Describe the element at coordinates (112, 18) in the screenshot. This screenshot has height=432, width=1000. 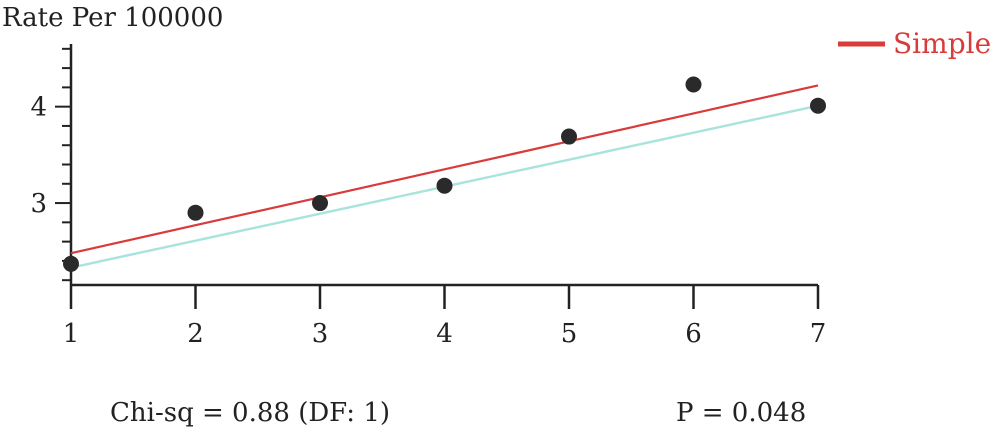
I see `y-axis-label: Rate Per 100000` at that location.